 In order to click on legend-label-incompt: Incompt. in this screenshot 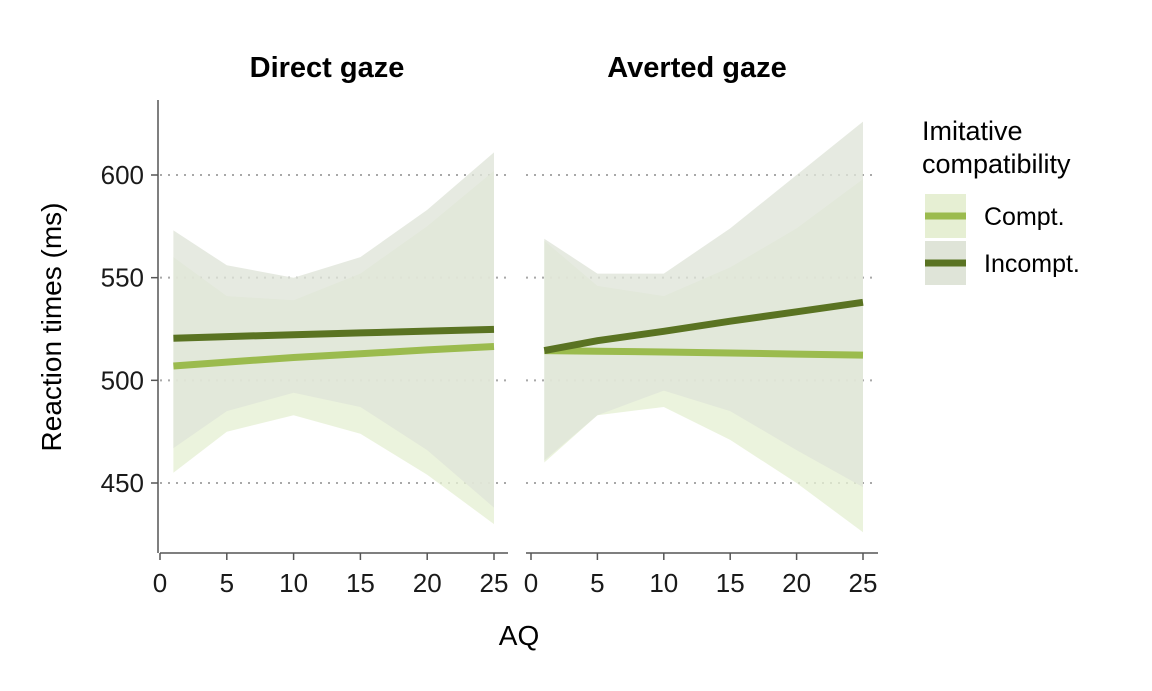, I will do `click(1032, 264)`.